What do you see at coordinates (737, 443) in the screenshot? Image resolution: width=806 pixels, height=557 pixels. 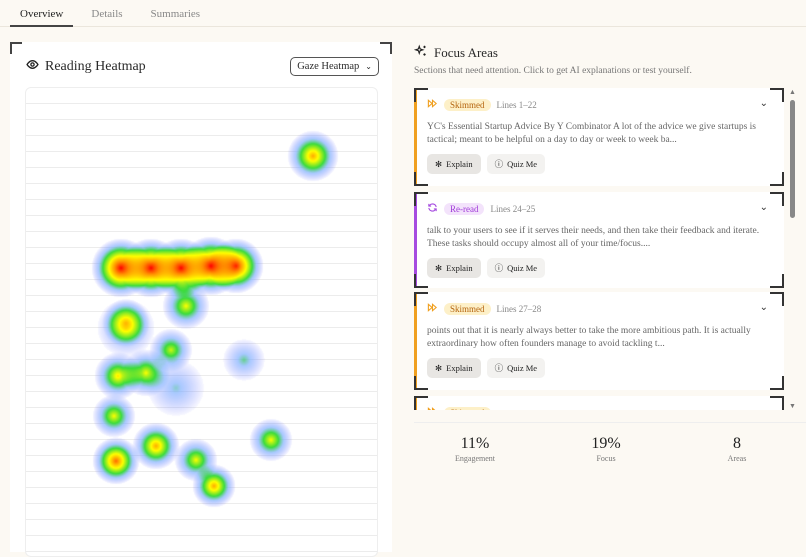 I see `stat-value: 8` at bounding box center [737, 443].